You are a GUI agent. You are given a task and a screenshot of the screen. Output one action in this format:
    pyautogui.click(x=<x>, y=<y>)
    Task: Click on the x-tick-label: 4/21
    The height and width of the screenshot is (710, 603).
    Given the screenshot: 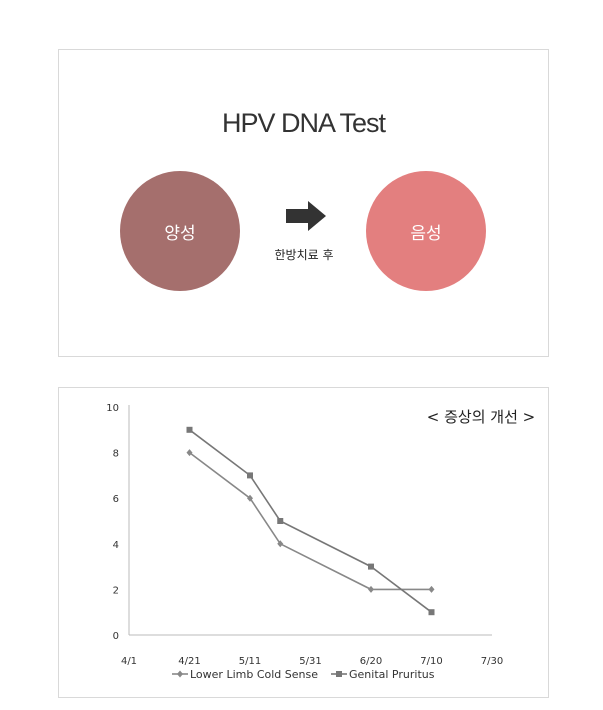 What is the action you would take?
    pyautogui.click(x=189, y=661)
    